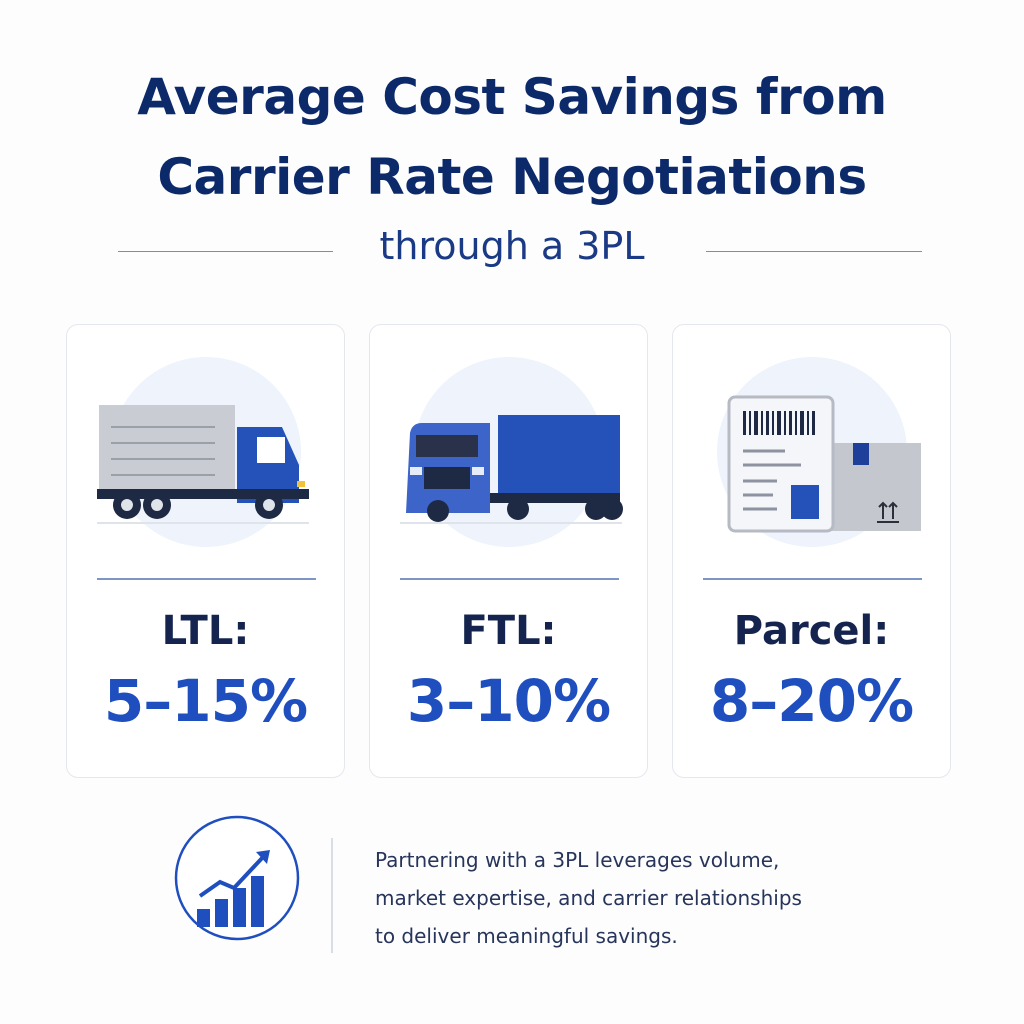 The height and width of the screenshot is (1024, 1024). Describe the element at coordinates (526, 936) in the screenshot. I see `footer-text: to deliver meaningful savings.` at that location.